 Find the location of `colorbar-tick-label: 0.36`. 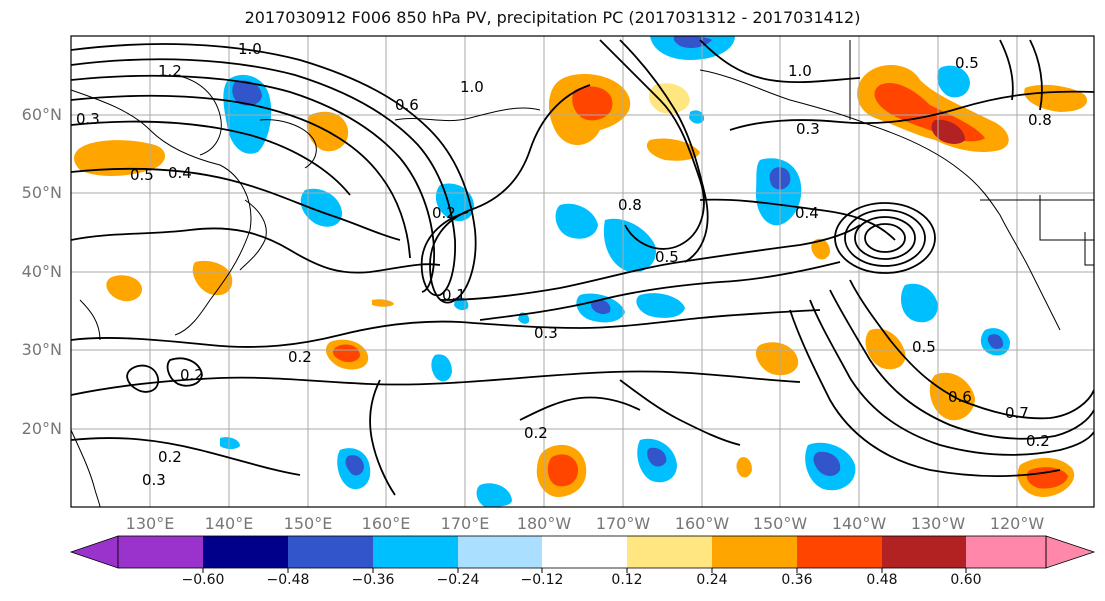

colorbar-tick-label: 0.36 is located at coordinates (797, 580).